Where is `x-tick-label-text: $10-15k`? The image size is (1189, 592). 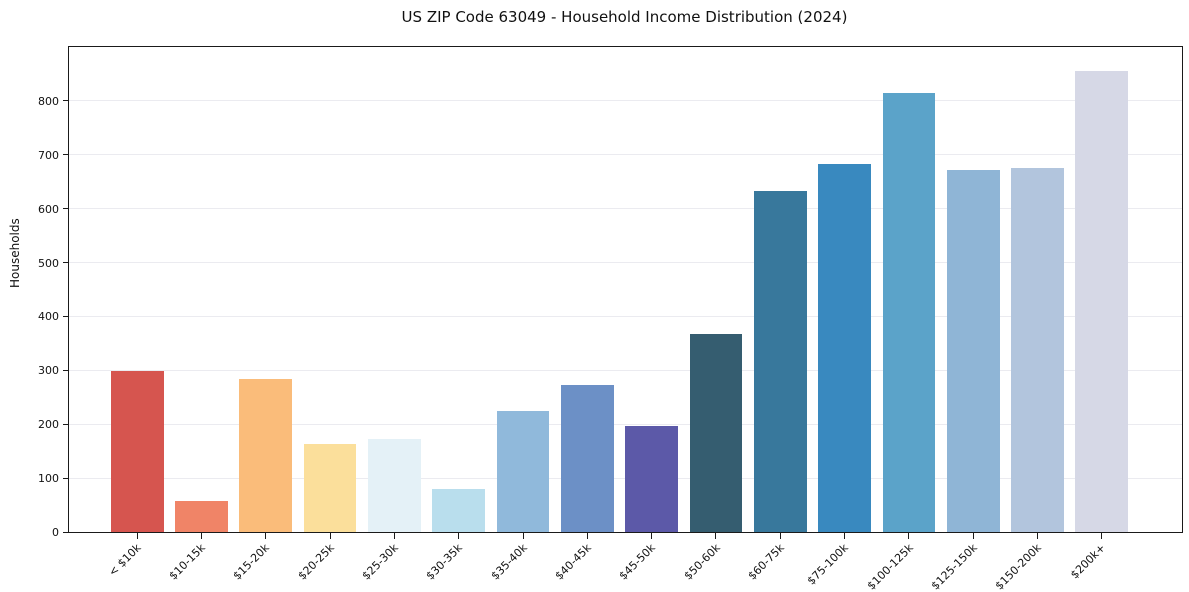
x-tick-label-text: $10-15k is located at coordinates (187, 562).